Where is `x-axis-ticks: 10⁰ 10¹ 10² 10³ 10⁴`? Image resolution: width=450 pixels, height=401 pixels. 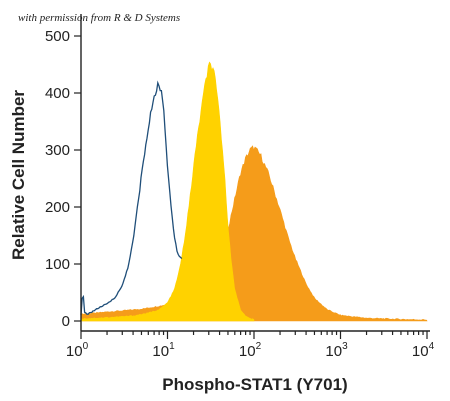
x-axis-ticks: 10⁰ 10¹ 10² 10³ 10⁴ is located at coordinates (250, 345).